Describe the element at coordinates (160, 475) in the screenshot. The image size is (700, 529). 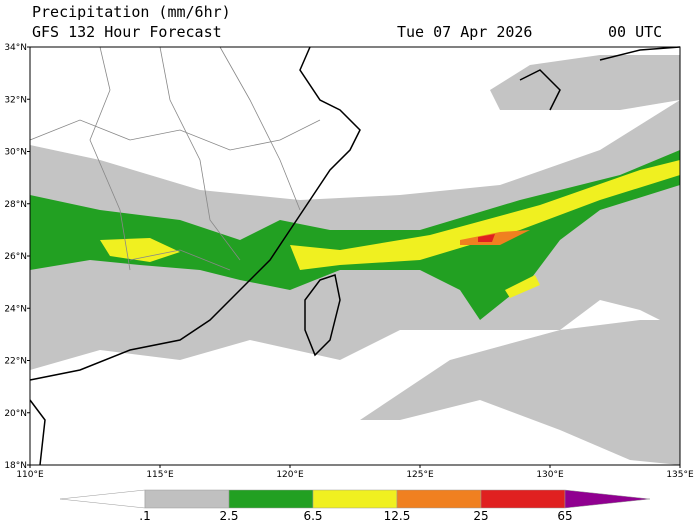
I see `lon-label: 115°E` at that location.